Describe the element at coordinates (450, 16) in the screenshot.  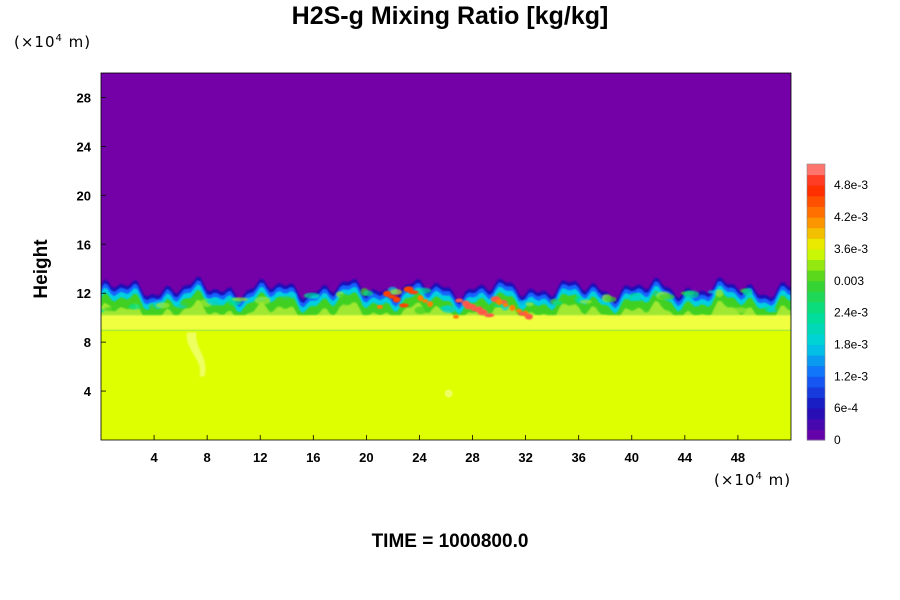
I see `chart-title: H2S-g Mixing Ratio [kg/kg]` at that location.